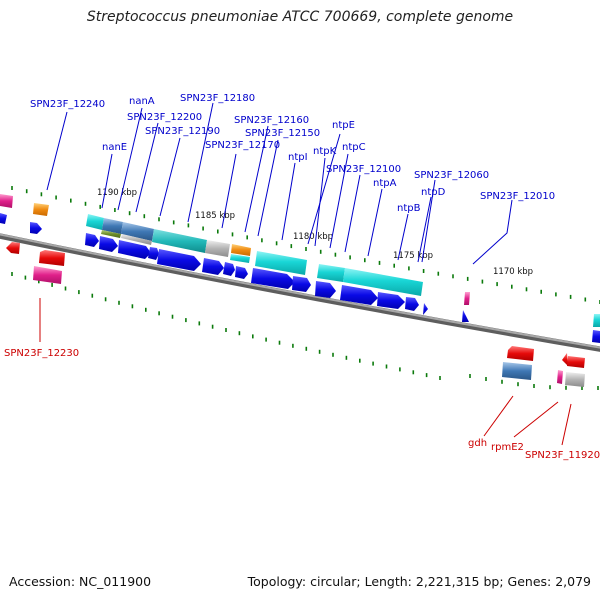 The image size is (600, 600). I want to click on gene-label-nane: nanE, so click(114, 147).